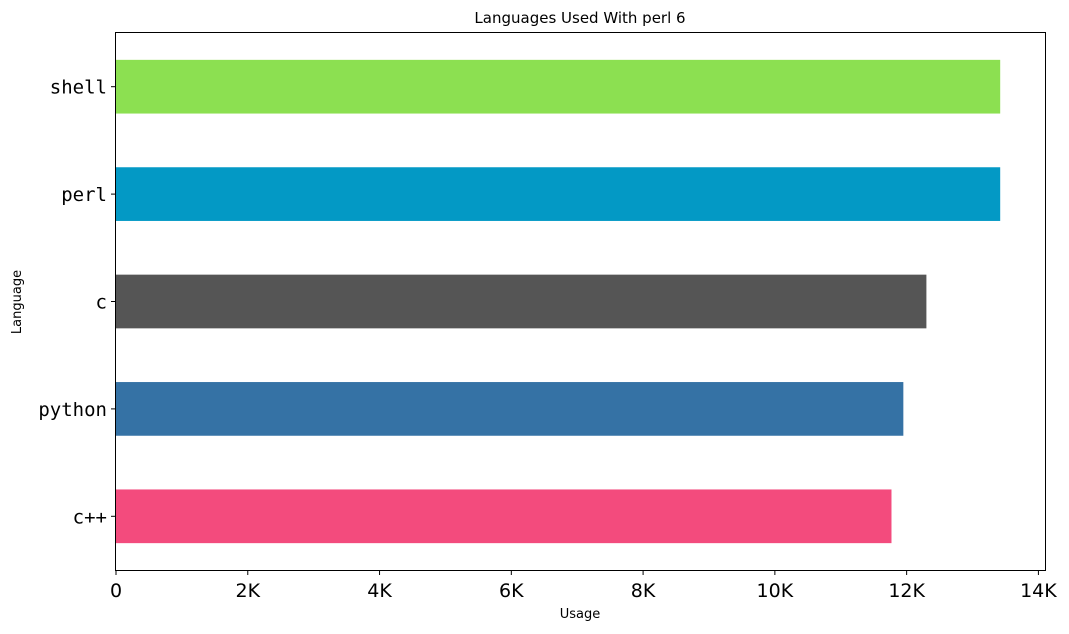 This screenshot has width=1069, height=634. What do you see at coordinates (504, 516) in the screenshot?
I see `bar-cplusplus` at bounding box center [504, 516].